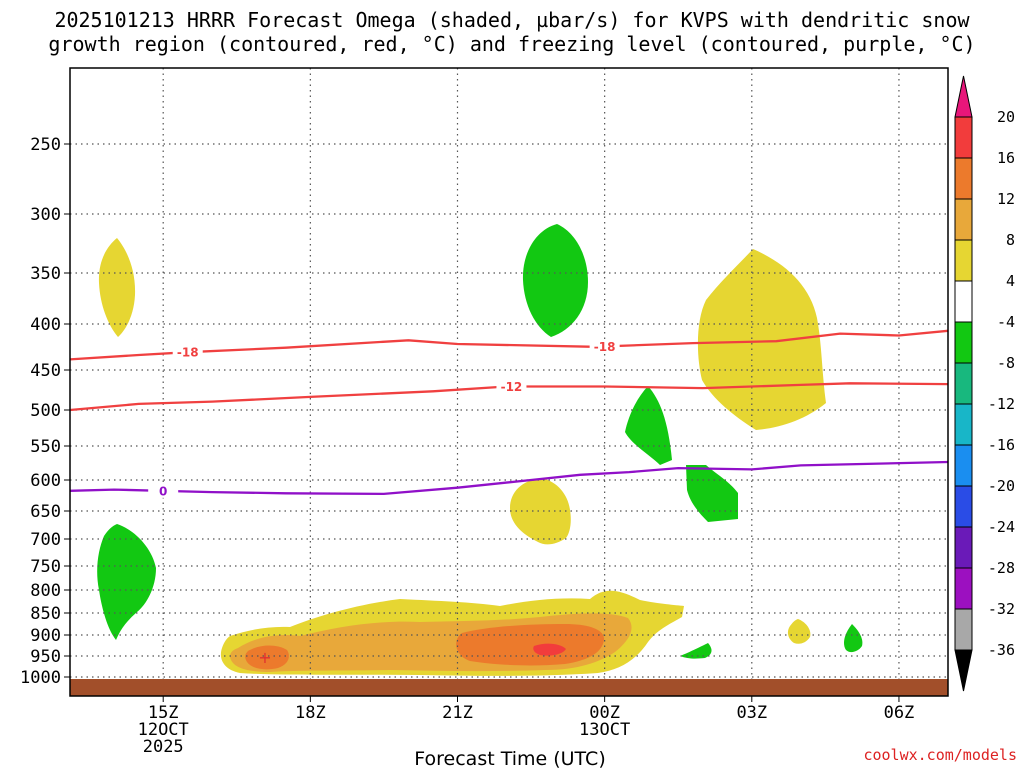  I want to click on ground-fill, so click(509, 687).